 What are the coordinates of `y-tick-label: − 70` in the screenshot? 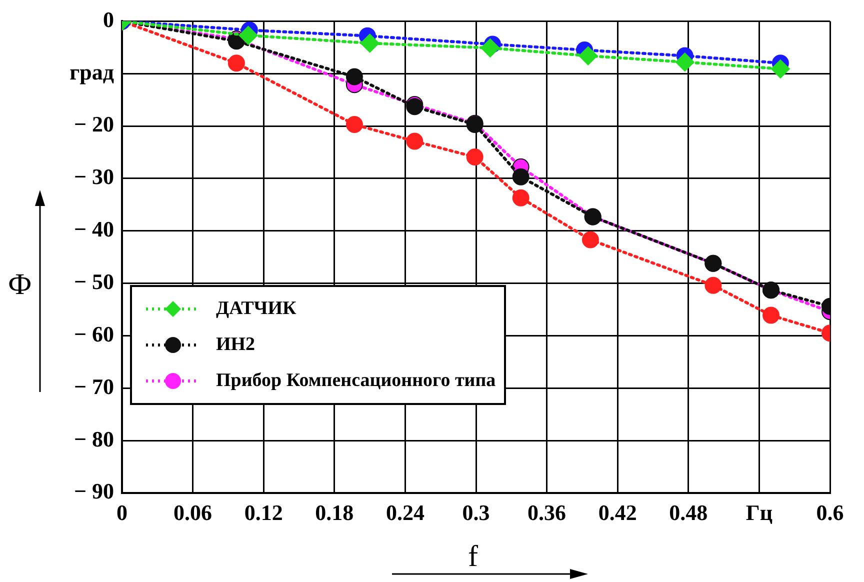 It's located at (94, 386).